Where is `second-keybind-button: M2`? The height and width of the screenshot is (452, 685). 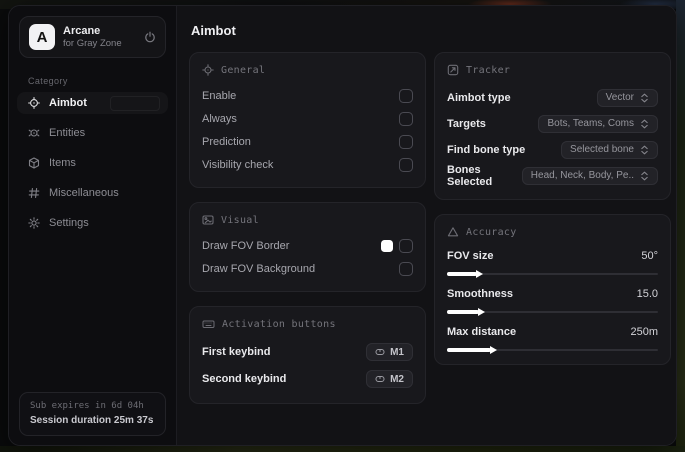
second-keybind-button: M2 is located at coordinates (389, 379).